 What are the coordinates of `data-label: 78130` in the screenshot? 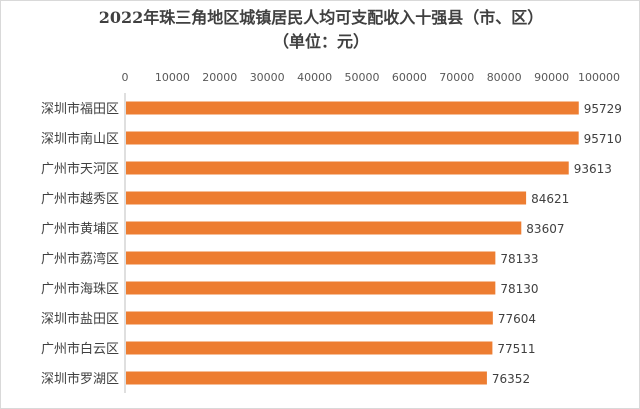 It's located at (519, 289).